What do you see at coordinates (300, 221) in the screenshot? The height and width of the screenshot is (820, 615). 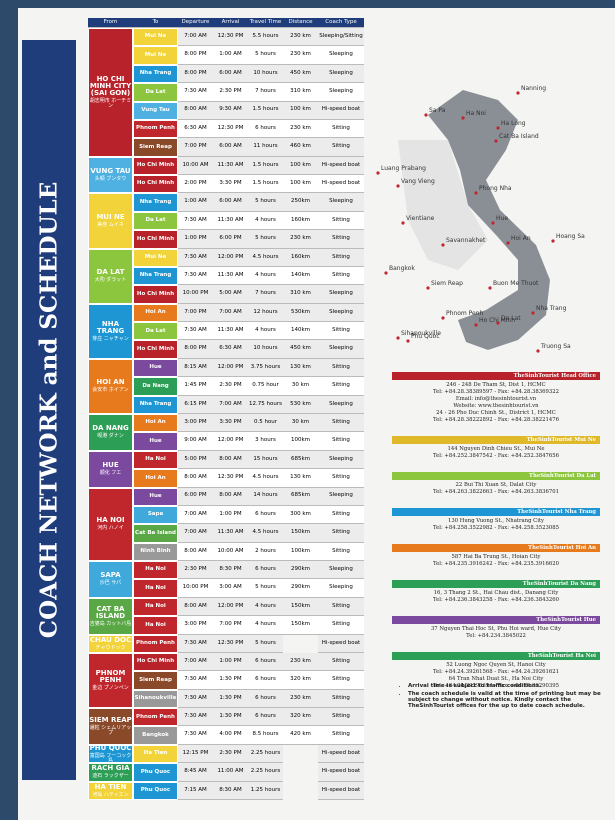 I see `schedule-cell: 160km` at bounding box center [300, 221].